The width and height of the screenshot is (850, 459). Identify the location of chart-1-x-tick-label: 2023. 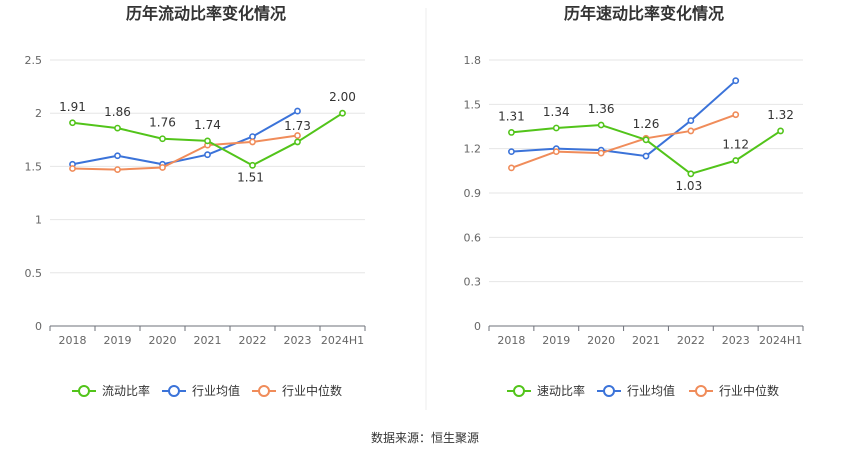
(298, 340).